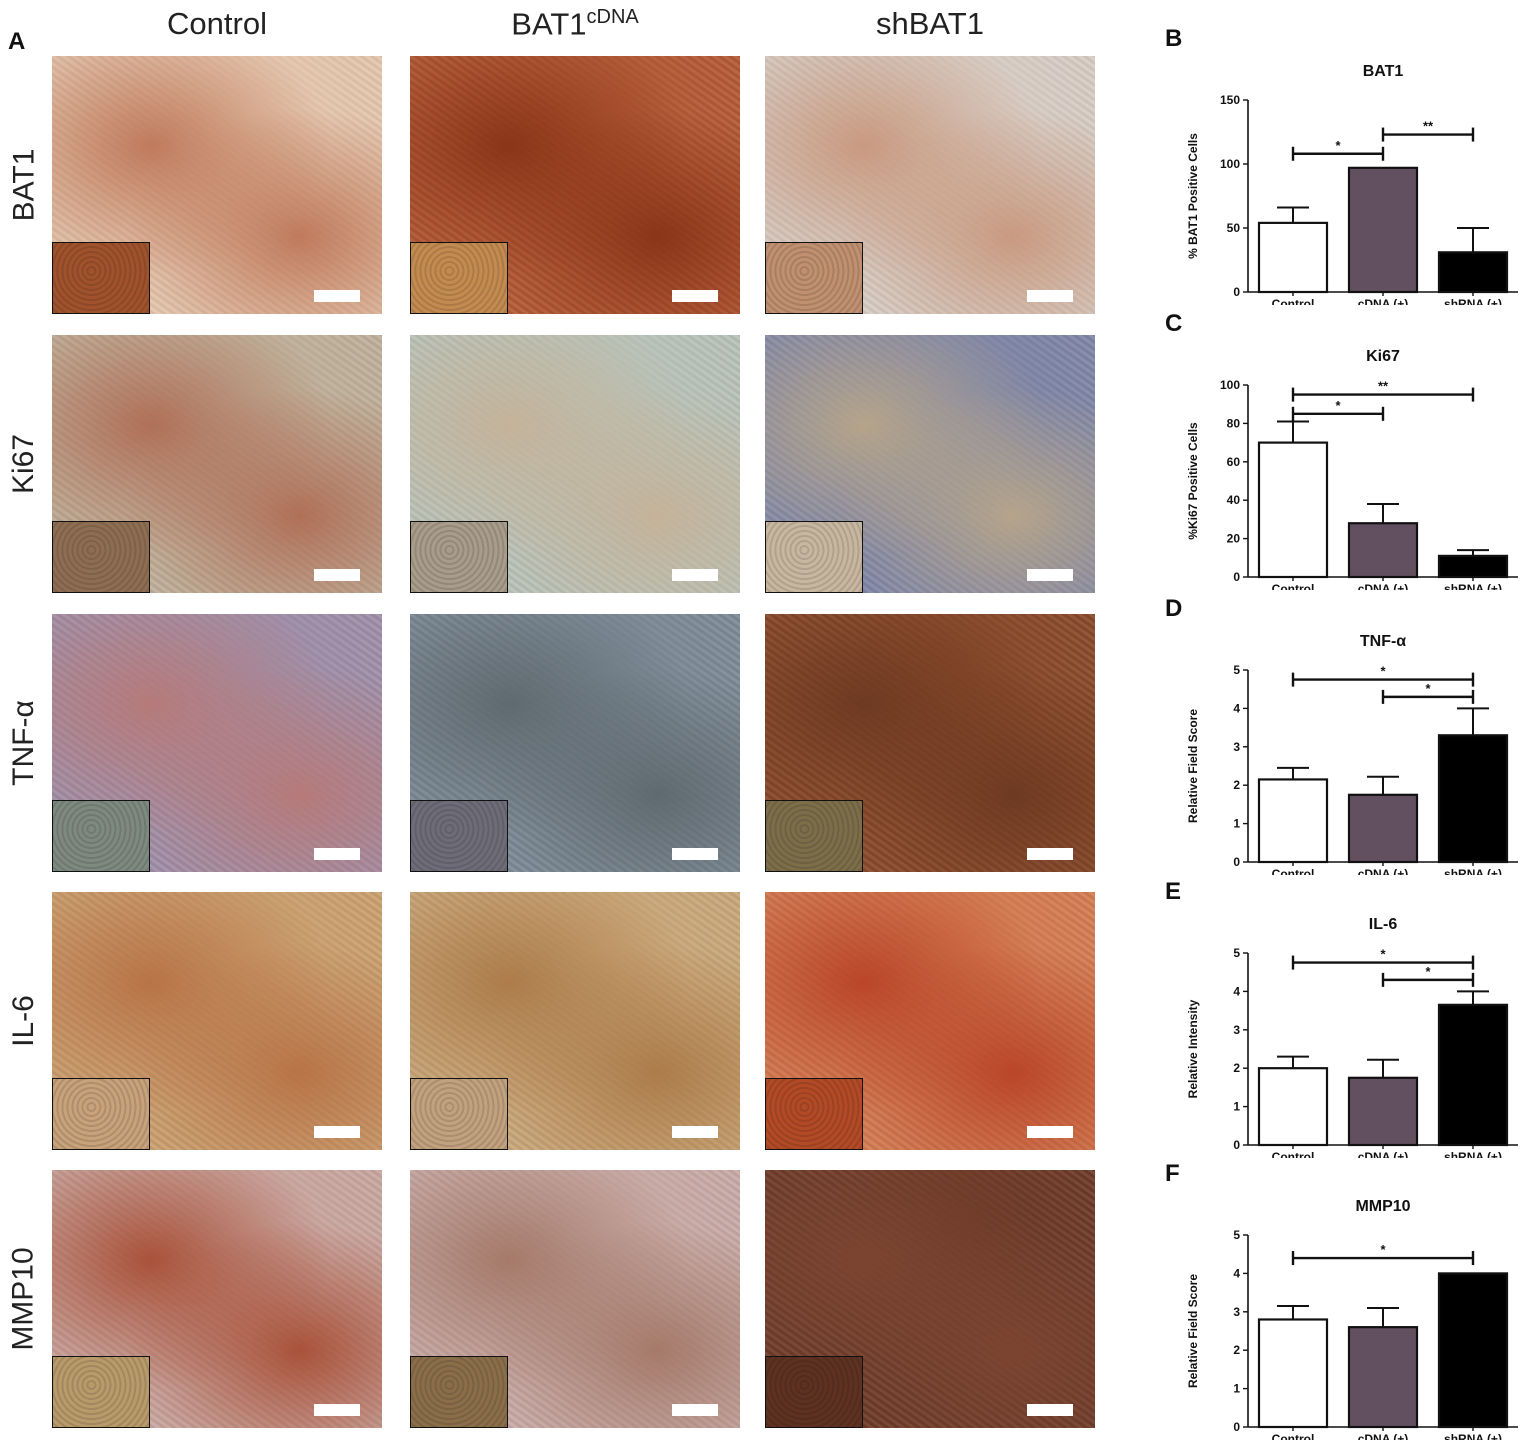 This screenshot has width=1535, height=1448. Describe the element at coordinates (1383, 71) in the screenshot. I see `chart-title: BAT1` at that location.